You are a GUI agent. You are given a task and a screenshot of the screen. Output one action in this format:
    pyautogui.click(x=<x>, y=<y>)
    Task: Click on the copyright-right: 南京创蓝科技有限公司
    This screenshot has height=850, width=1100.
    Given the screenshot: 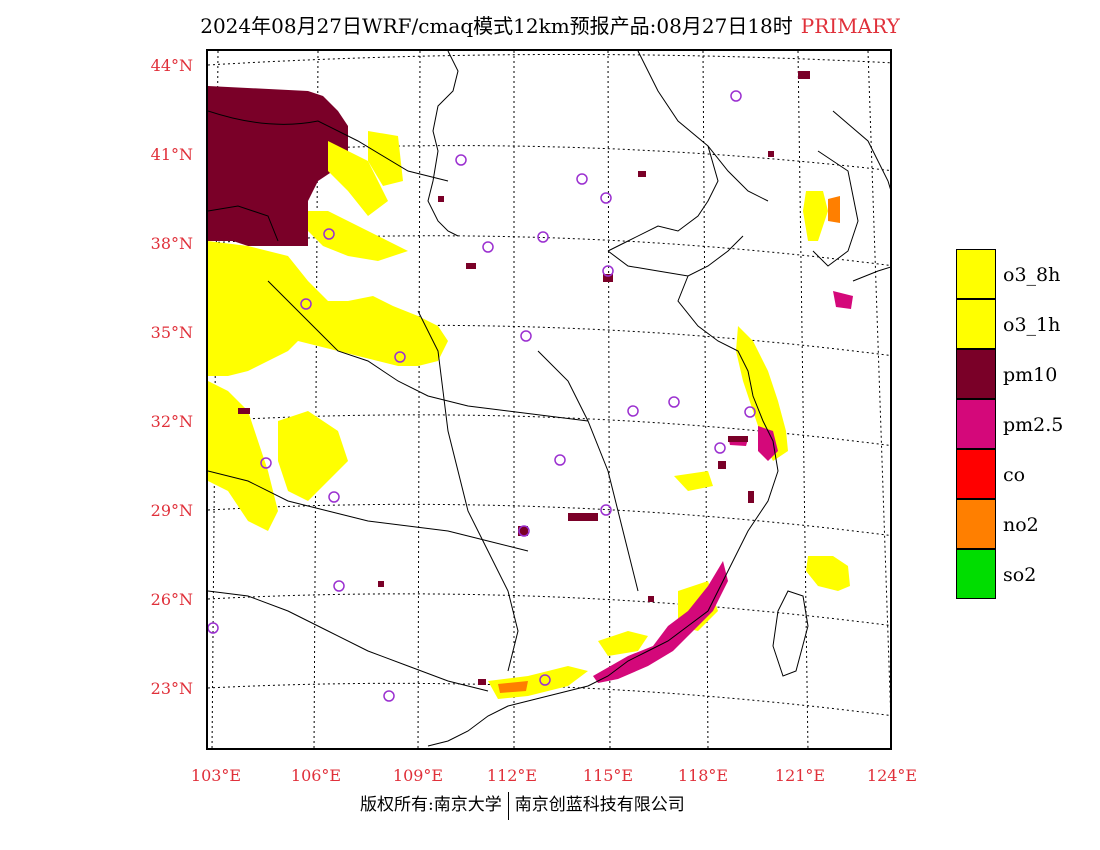 What is the action you would take?
    pyautogui.click(x=599, y=805)
    